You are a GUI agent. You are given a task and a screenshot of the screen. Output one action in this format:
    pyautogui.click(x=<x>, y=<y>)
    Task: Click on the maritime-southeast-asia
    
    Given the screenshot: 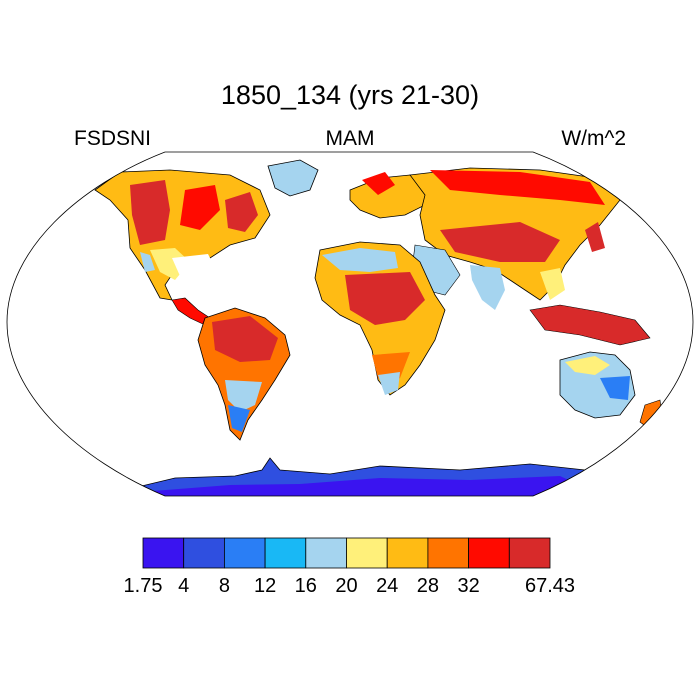 What is the action you would take?
    pyautogui.click(x=590, y=325)
    